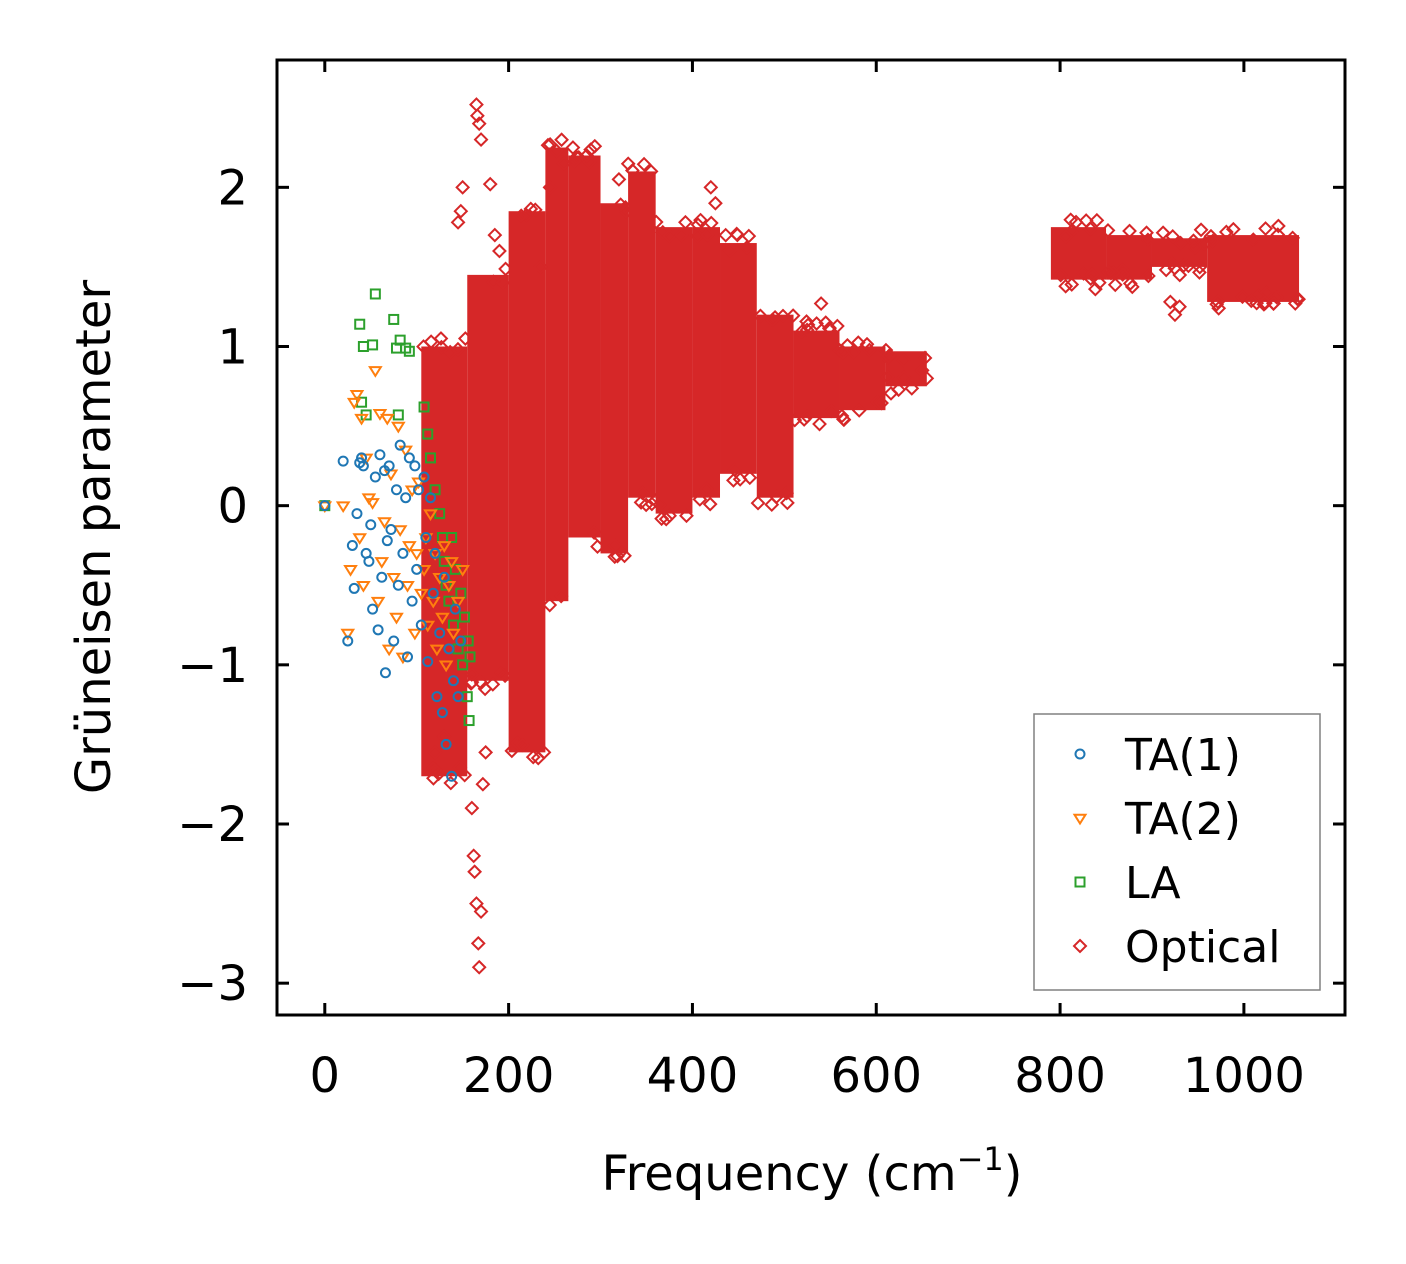  Describe the element at coordinates (1013, 1174) in the screenshot. I see `x-axis-label-close: )` at that location.